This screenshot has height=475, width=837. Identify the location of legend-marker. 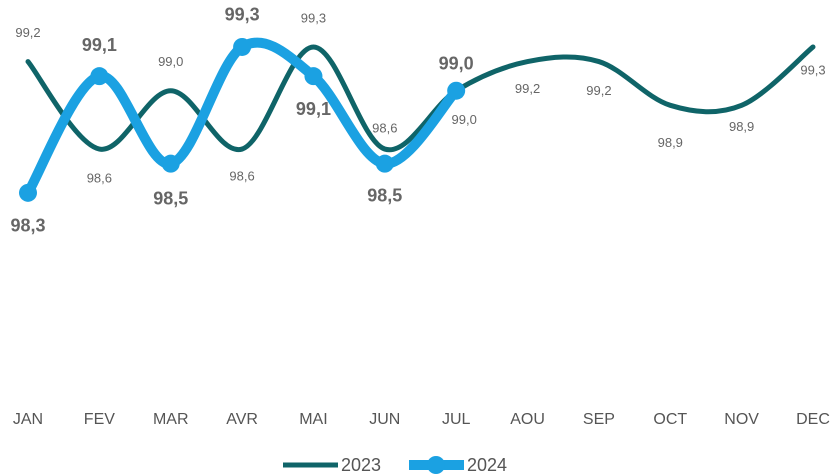
(436, 465).